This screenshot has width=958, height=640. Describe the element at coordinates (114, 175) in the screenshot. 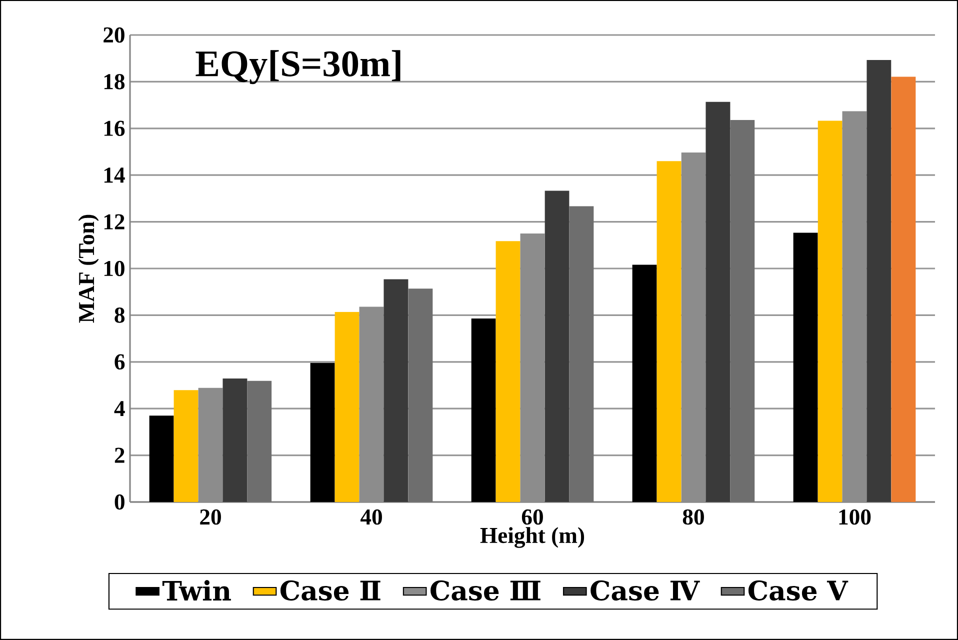

I see `y-tick-label: 14` at that location.